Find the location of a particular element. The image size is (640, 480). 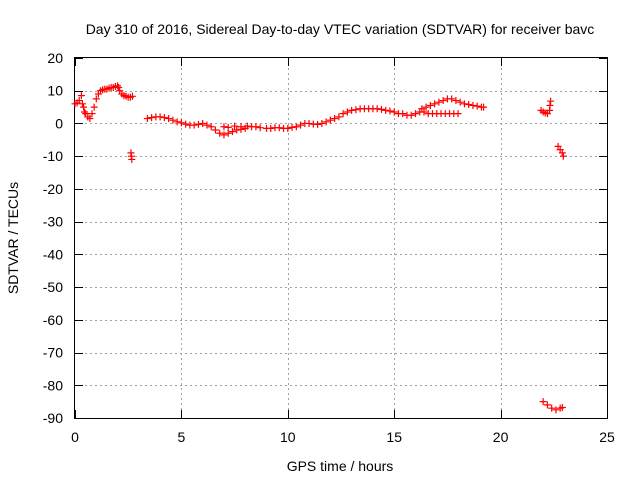

y-axis-label: SDTVAR / TECUs is located at coordinates (13, 238).